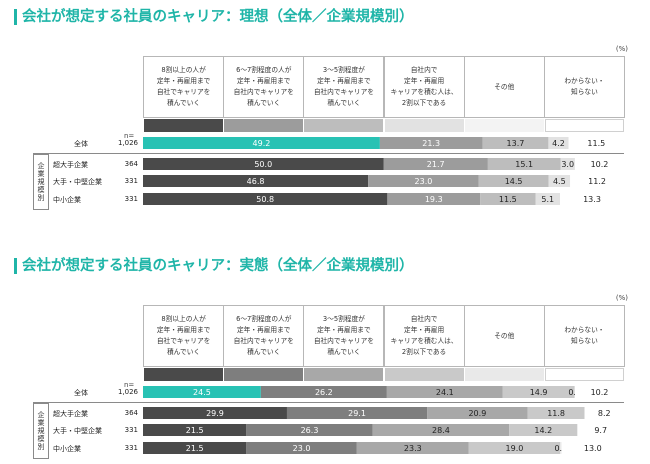 Image resolution: width=650 pixels, height=464 pixels. I want to click on data-label: 3.0, so click(567, 164).